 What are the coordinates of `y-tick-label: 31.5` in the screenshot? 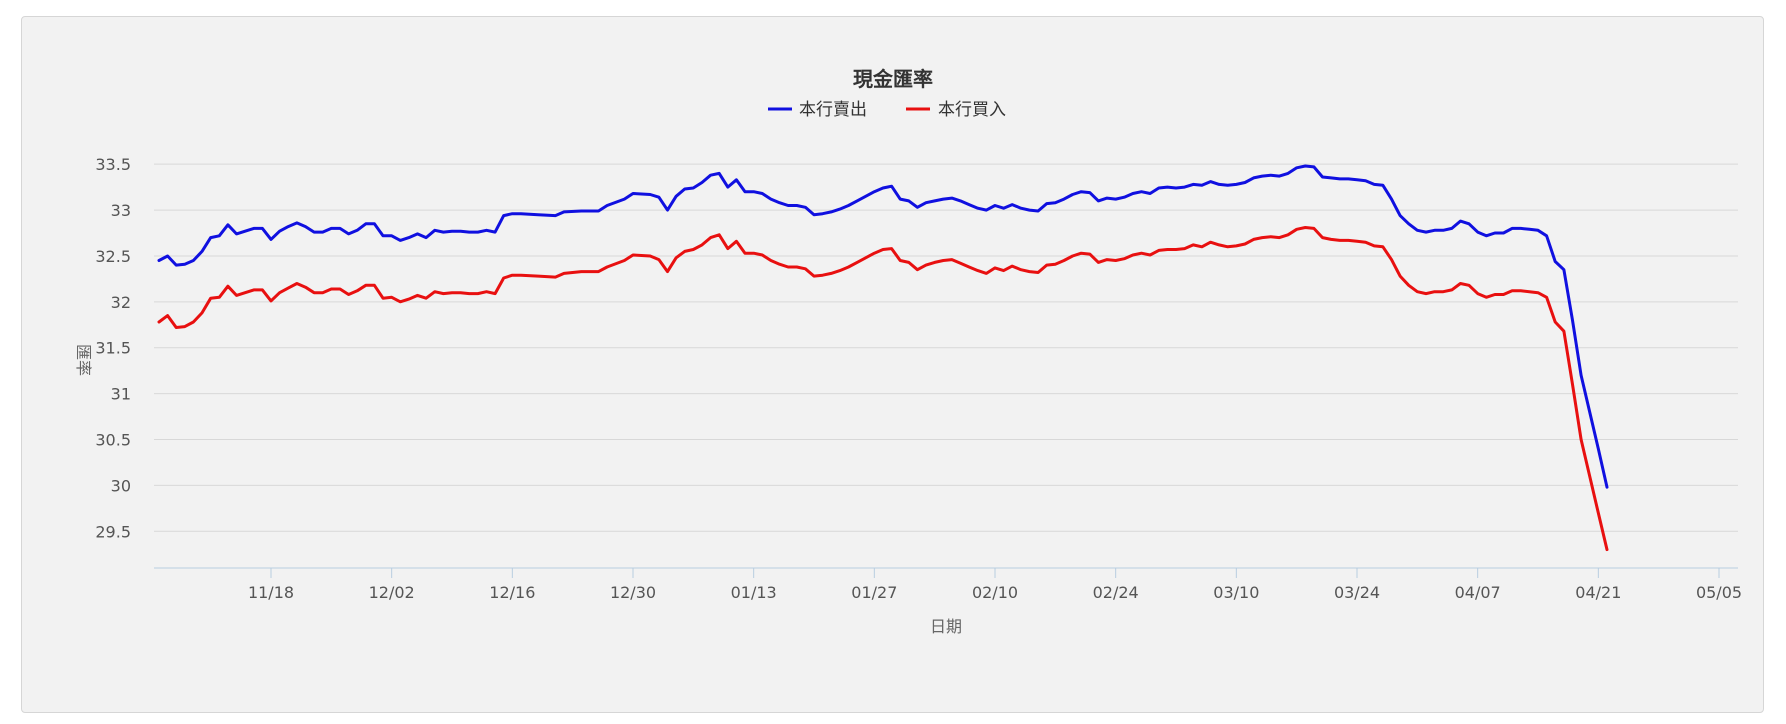 It's located at (113, 348).